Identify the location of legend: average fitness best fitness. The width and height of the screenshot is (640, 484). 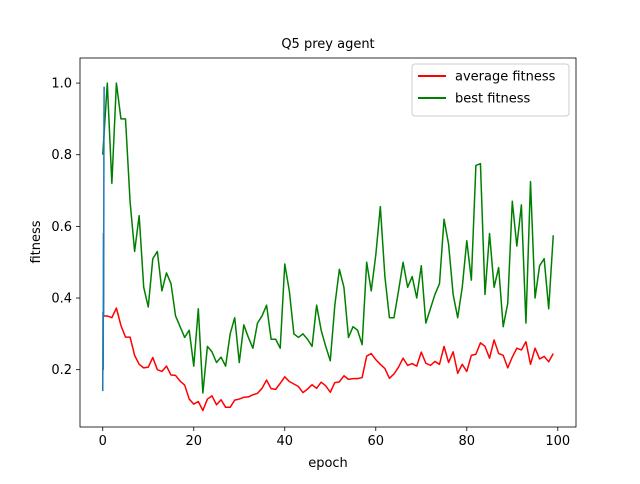
(490, 90).